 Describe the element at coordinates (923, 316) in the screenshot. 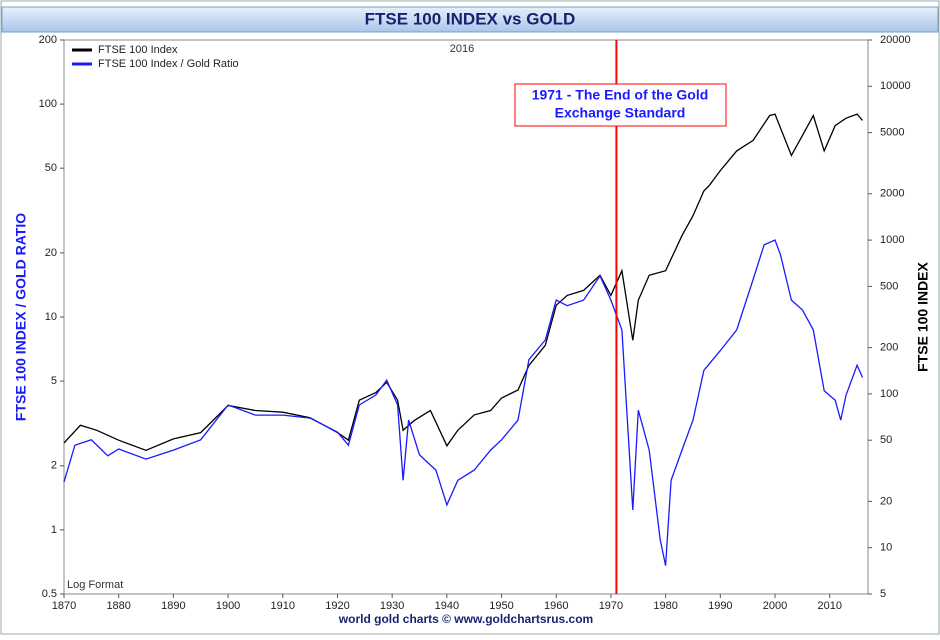

I see `y2-axis-label: FTSE 100 INDEX` at that location.